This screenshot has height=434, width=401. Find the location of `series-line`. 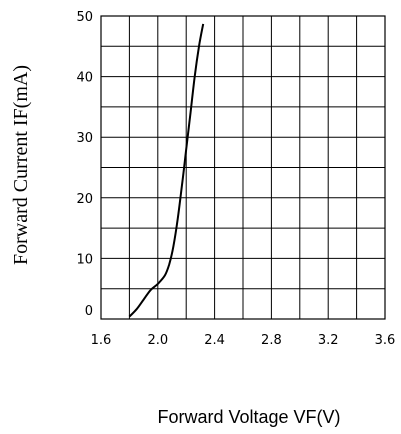

series-line is located at coordinates (166, 170).